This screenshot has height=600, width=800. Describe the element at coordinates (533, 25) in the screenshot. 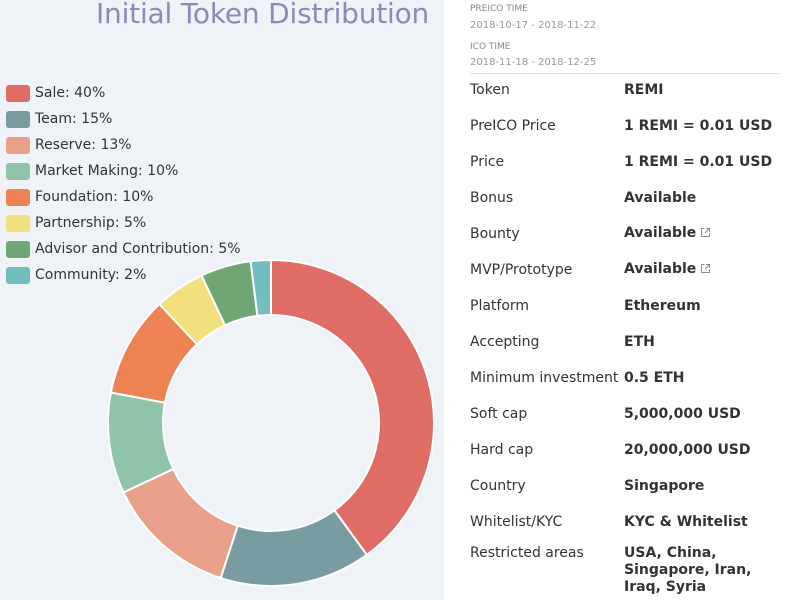

I see `preico-time-dates: 2018-10-17 - 2018-11-22` at that location.